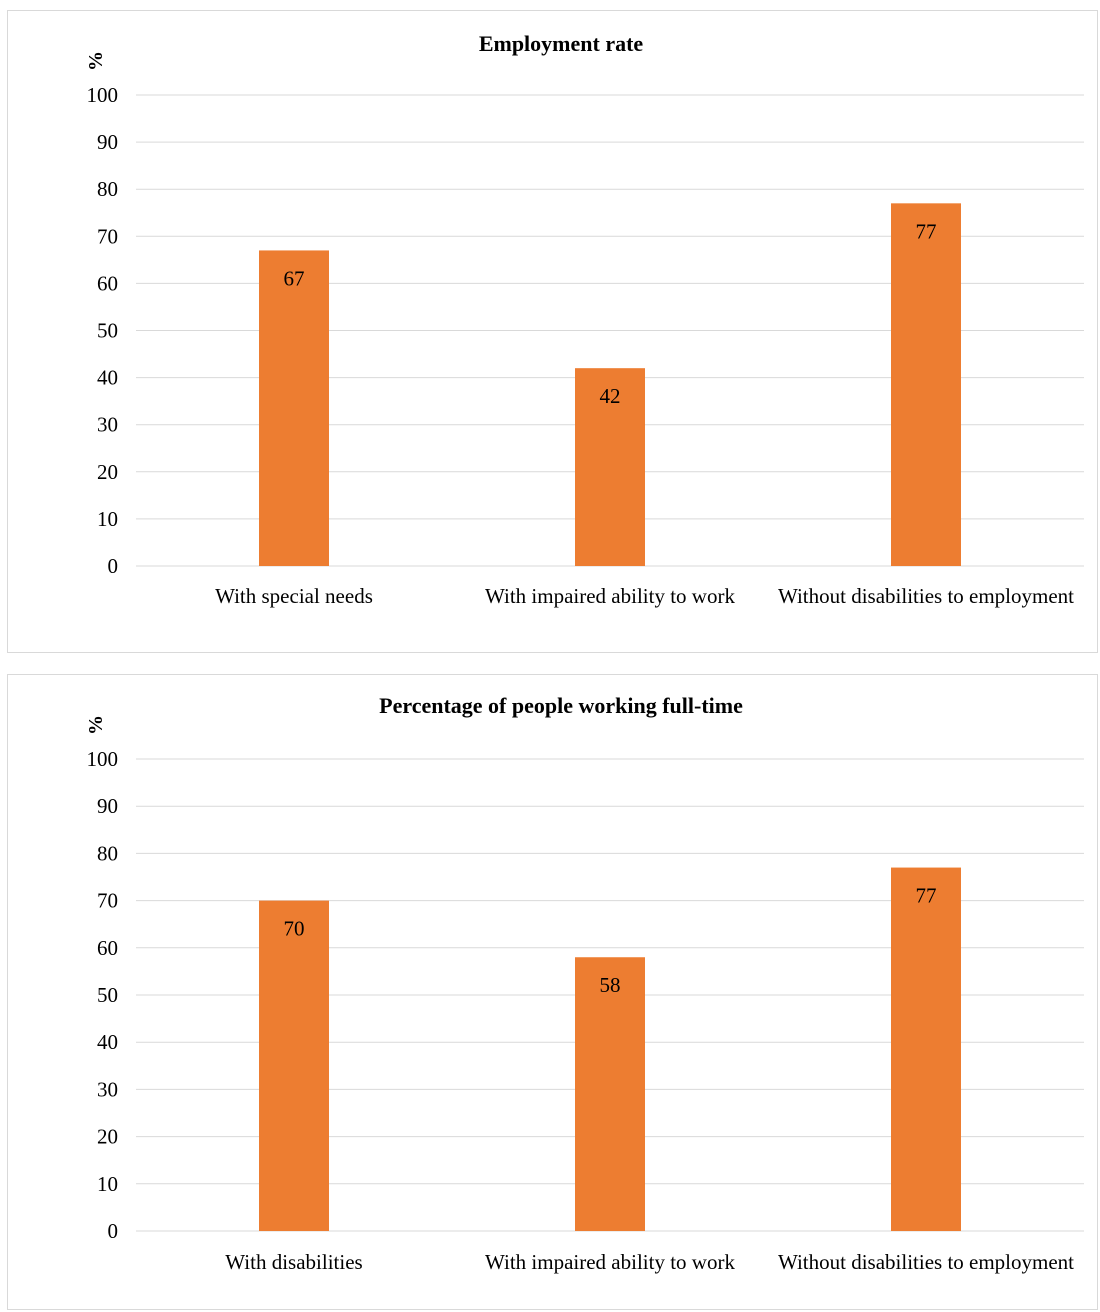 The height and width of the screenshot is (1312, 1100). What do you see at coordinates (561, 705) in the screenshot?
I see `chart-title: Percentage of people working full-time` at bounding box center [561, 705].